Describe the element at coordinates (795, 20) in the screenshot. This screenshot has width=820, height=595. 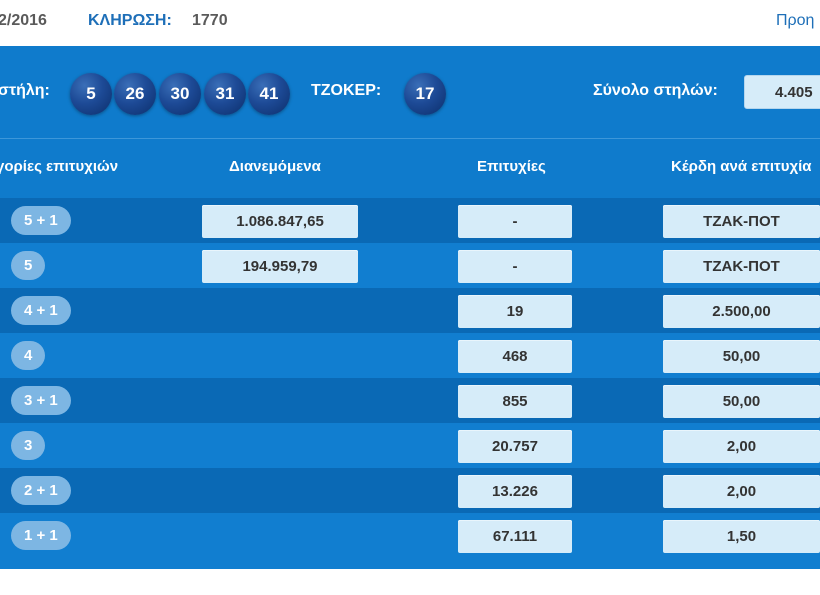
I see `previous-draw-link: Προη` at that location.